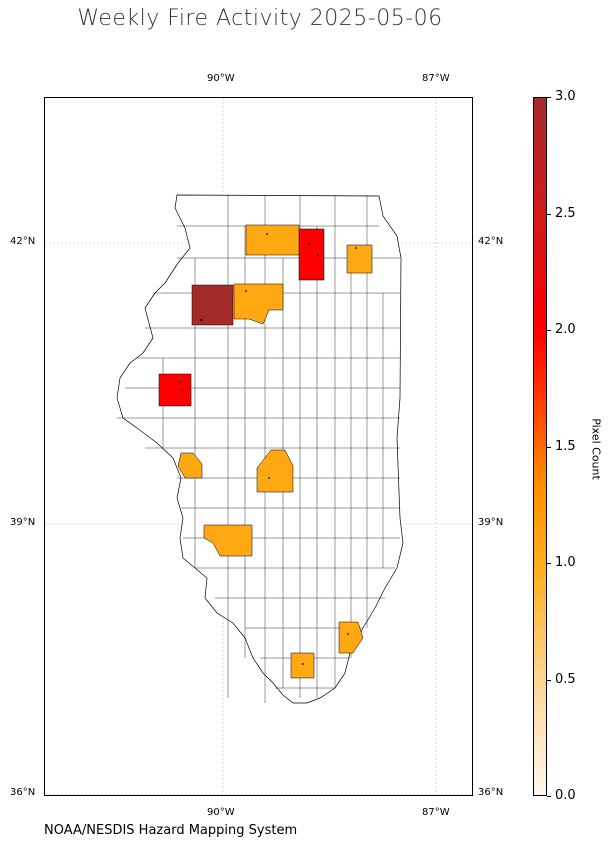 The width and height of the screenshot is (615, 849). What do you see at coordinates (436, 78) in the screenshot?
I see `lon-tick-top-87w: 87°W` at bounding box center [436, 78].